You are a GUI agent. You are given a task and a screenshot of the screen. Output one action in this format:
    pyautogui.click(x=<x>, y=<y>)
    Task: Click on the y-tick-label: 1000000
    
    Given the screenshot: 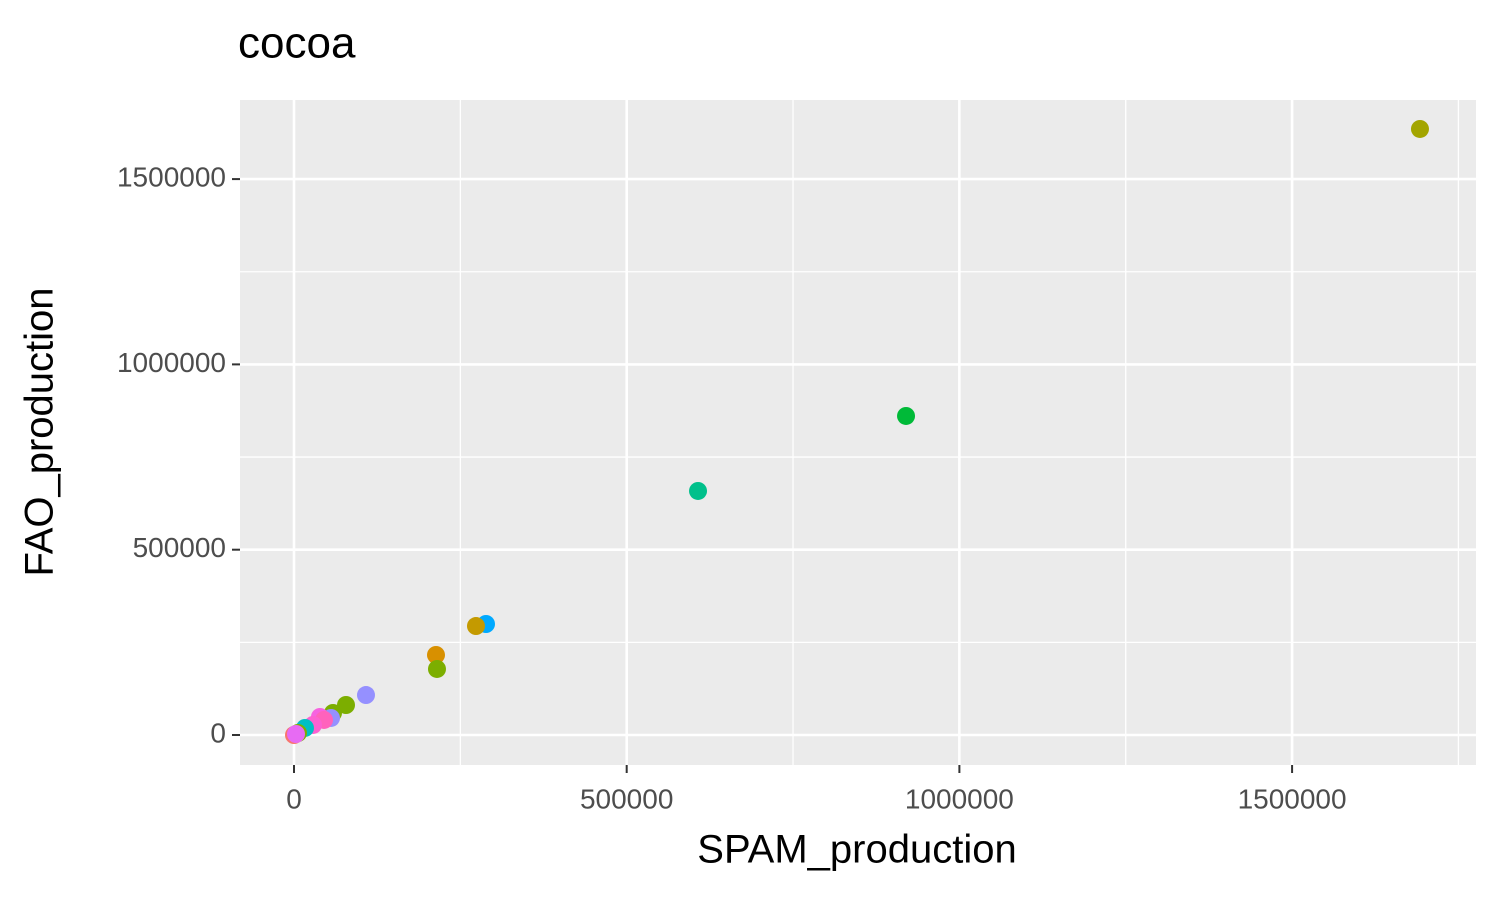 What is the action you would take?
    pyautogui.click(x=171, y=362)
    